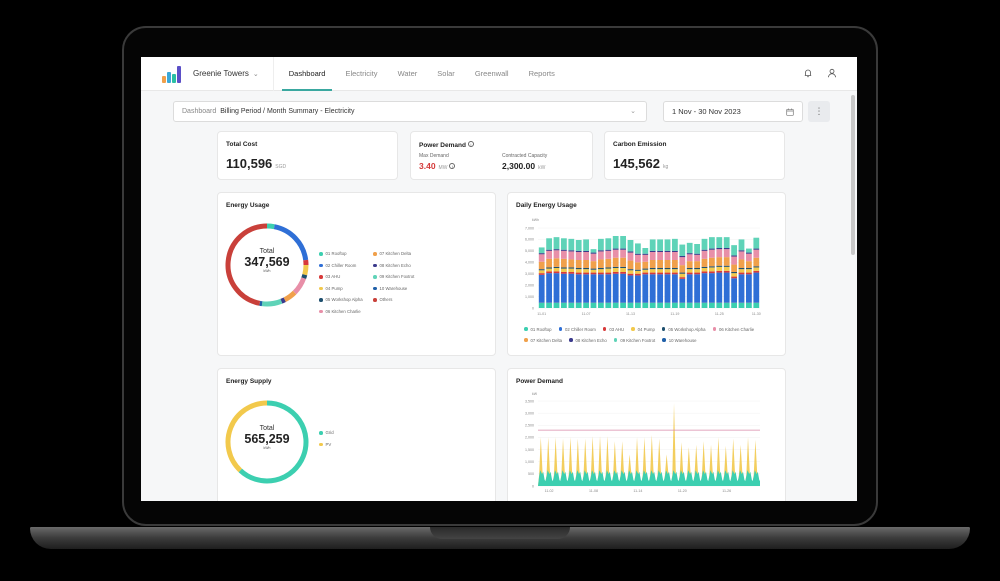 The image size is (1000, 581). Describe the element at coordinates (535, 220) in the screenshot. I see `svg-text: kWh` at that location.